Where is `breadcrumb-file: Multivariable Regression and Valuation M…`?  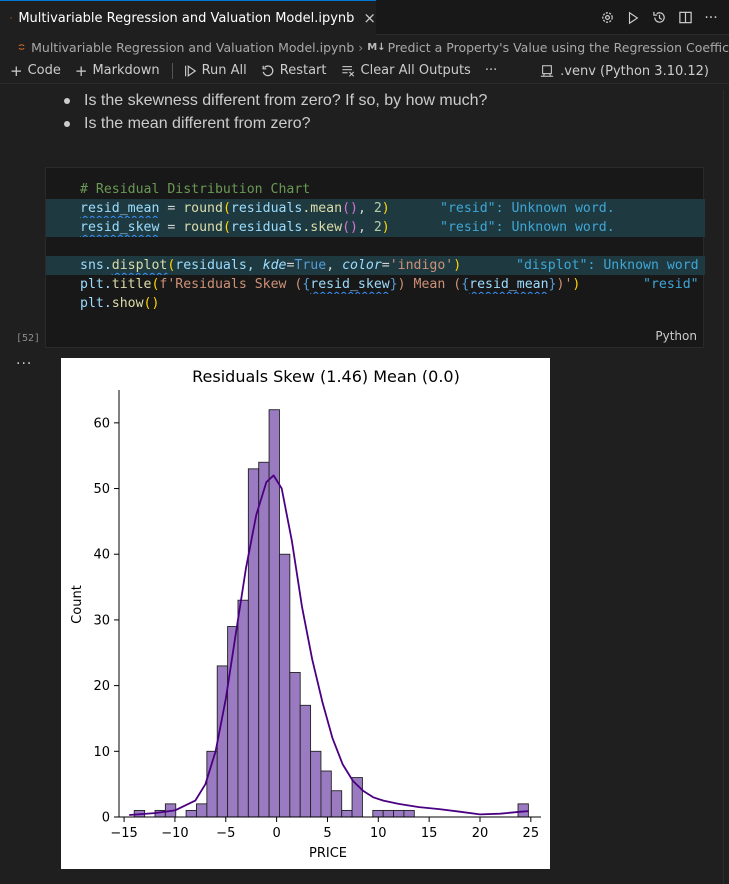 breadcrumb-file: Multivariable Regression and Valuation M… is located at coordinates (193, 47).